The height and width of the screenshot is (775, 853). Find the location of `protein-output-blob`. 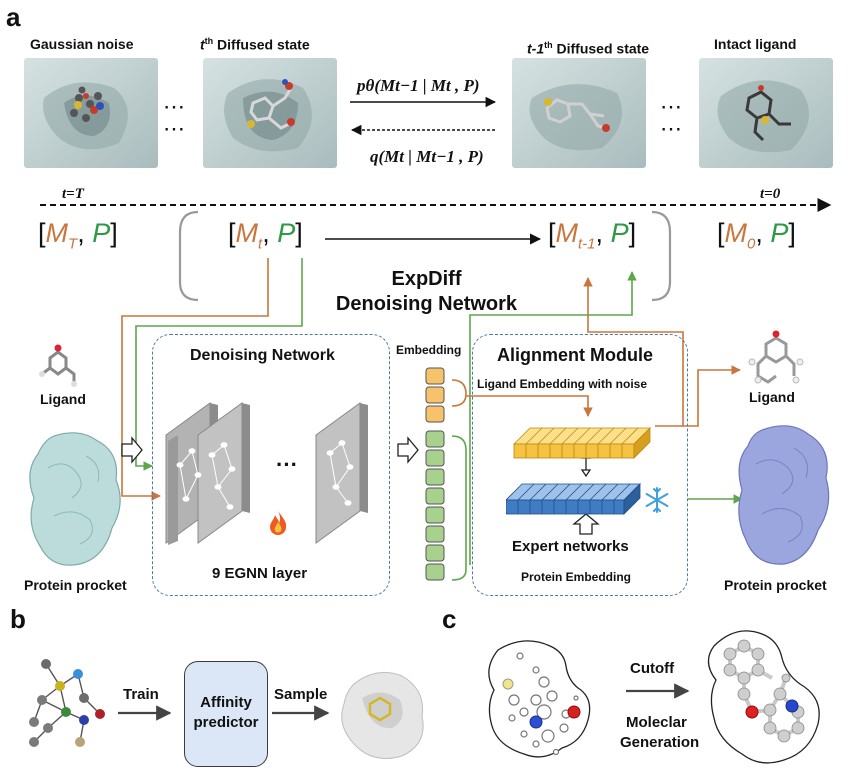

protein-output-blob is located at coordinates (784, 495).